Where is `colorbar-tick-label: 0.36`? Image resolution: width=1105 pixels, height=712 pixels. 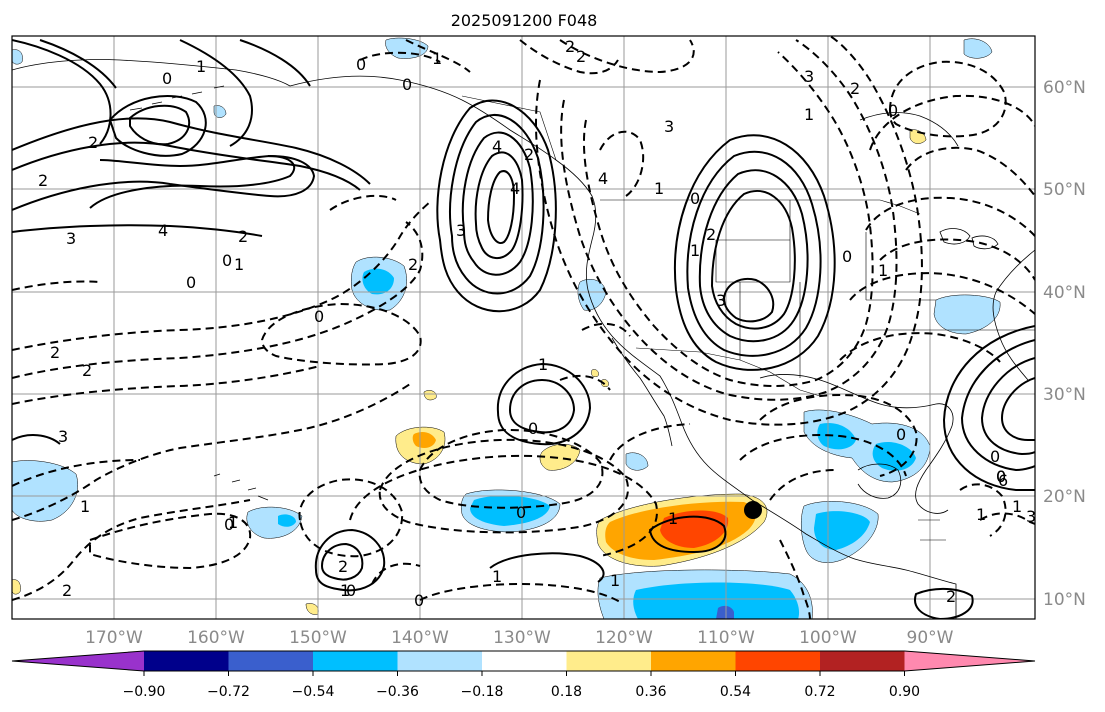 colorbar-tick-label: 0.36 is located at coordinates (650, 692).